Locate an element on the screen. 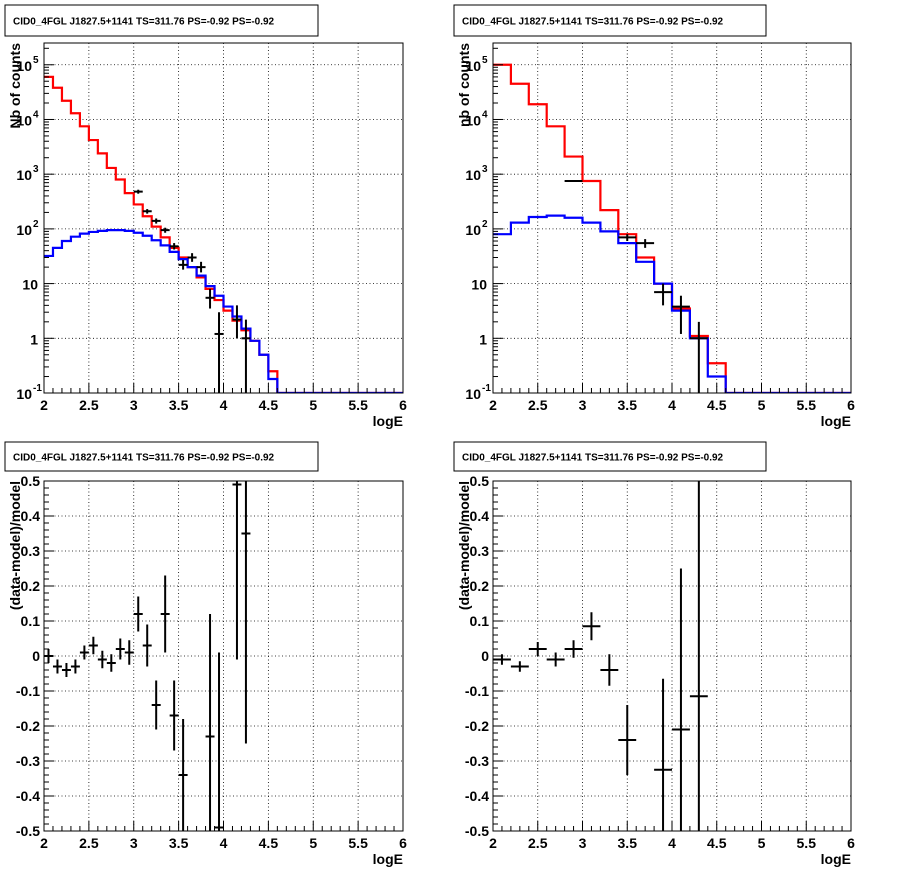  y-tick-label-exponent: 2 is located at coordinates (485, 224).